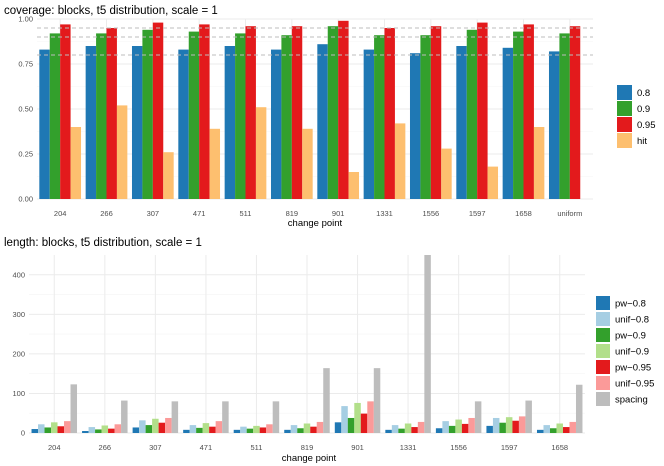  I want to click on length-bar-1658-pw−0.8, so click(540, 431).